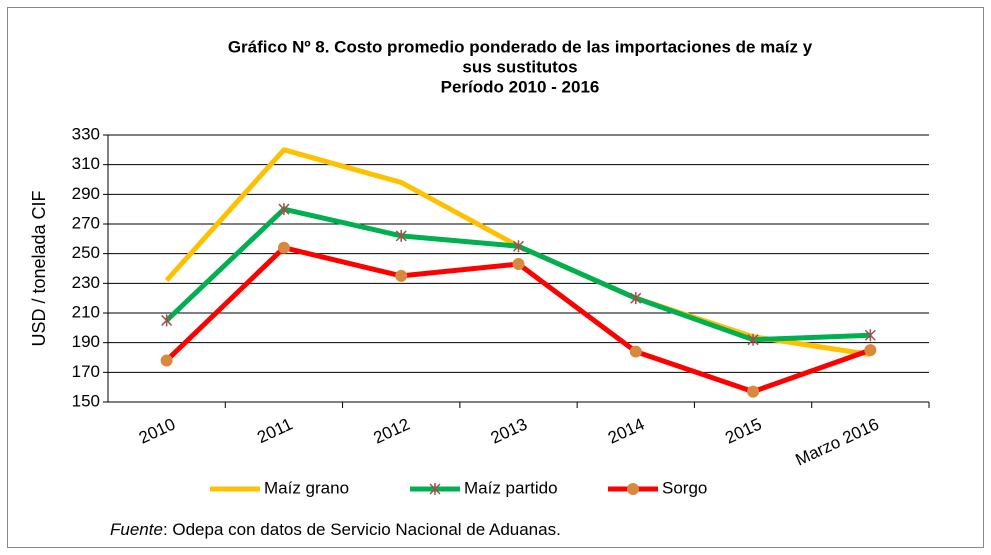 This screenshot has height=555, width=991. What do you see at coordinates (86, 163) in the screenshot?
I see `y-tick-label: 310` at bounding box center [86, 163].